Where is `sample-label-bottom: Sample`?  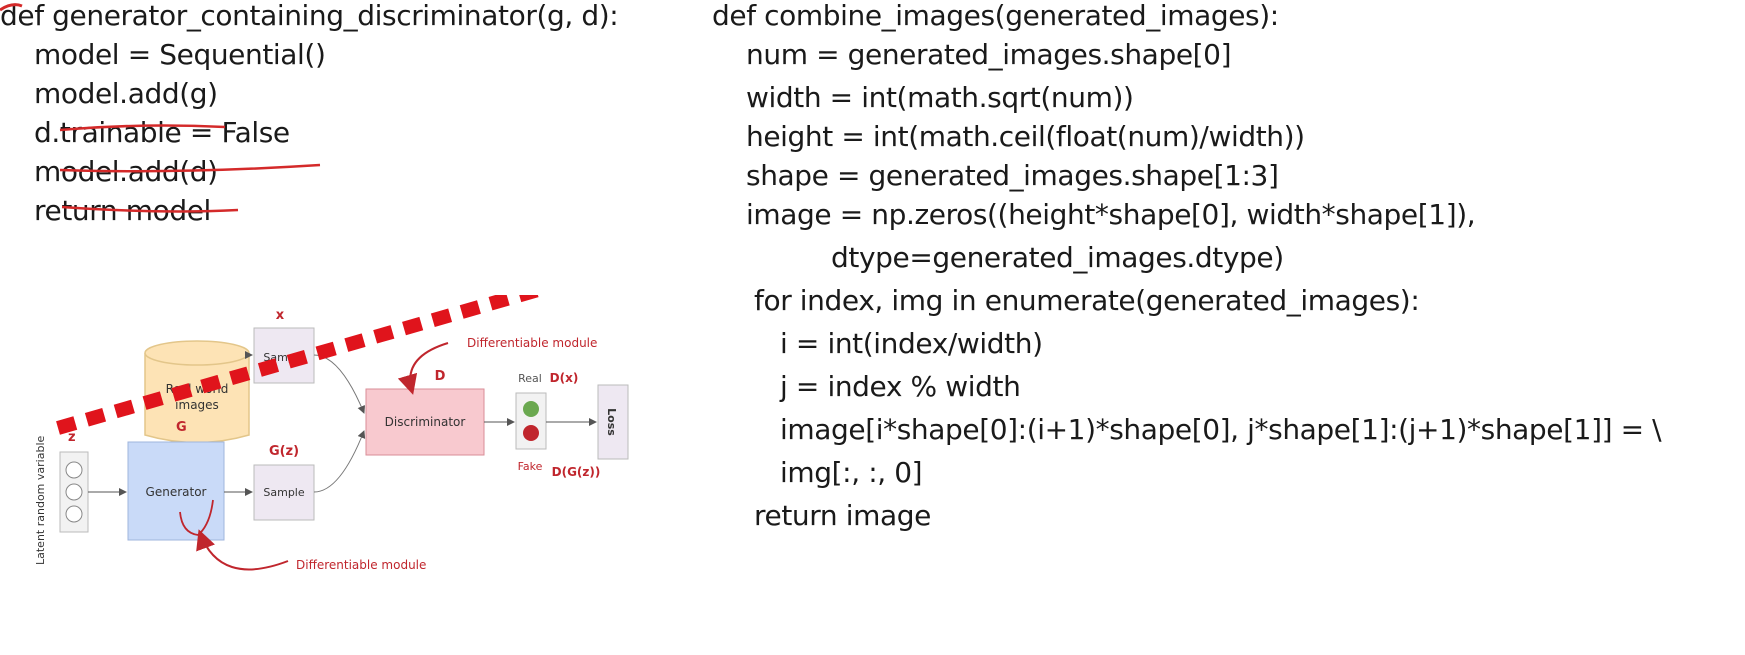
sample-label-bottom: Sample is located at coordinates (283, 492).